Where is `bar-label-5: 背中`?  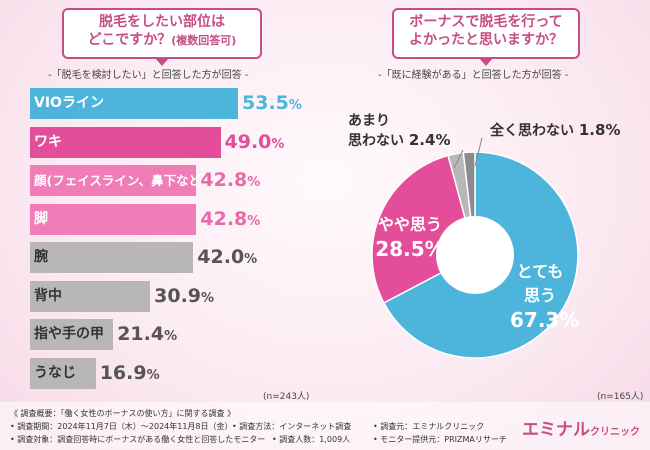
bar-label-5: 背中 is located at coordinates (48, 295).